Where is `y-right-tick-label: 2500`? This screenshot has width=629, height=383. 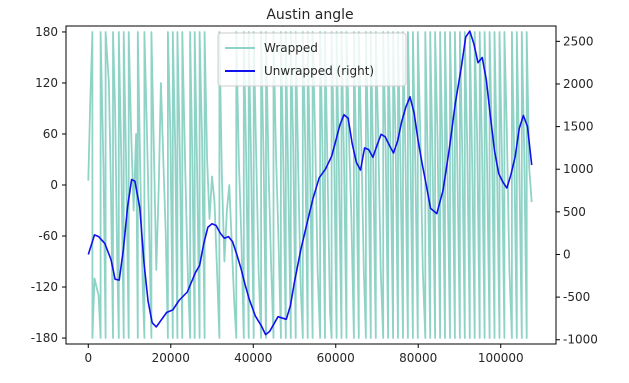 y-right-tick-label: 2500 is located at coordinates (578, 41).